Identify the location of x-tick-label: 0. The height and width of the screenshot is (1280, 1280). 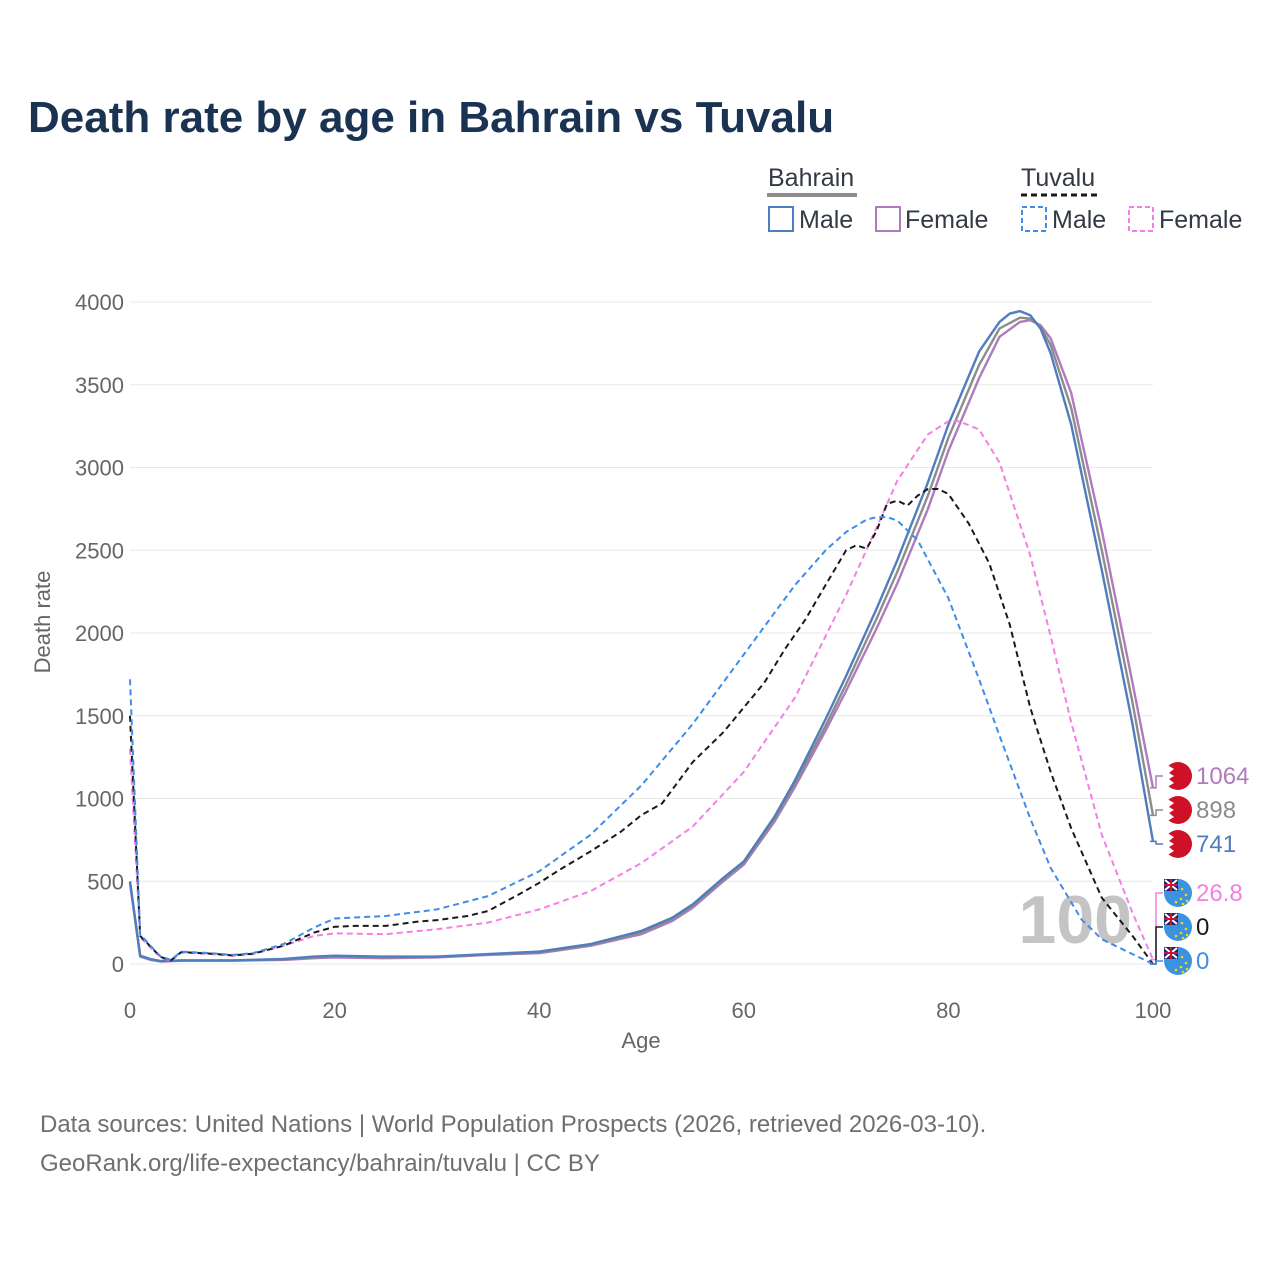
(130, 1010).